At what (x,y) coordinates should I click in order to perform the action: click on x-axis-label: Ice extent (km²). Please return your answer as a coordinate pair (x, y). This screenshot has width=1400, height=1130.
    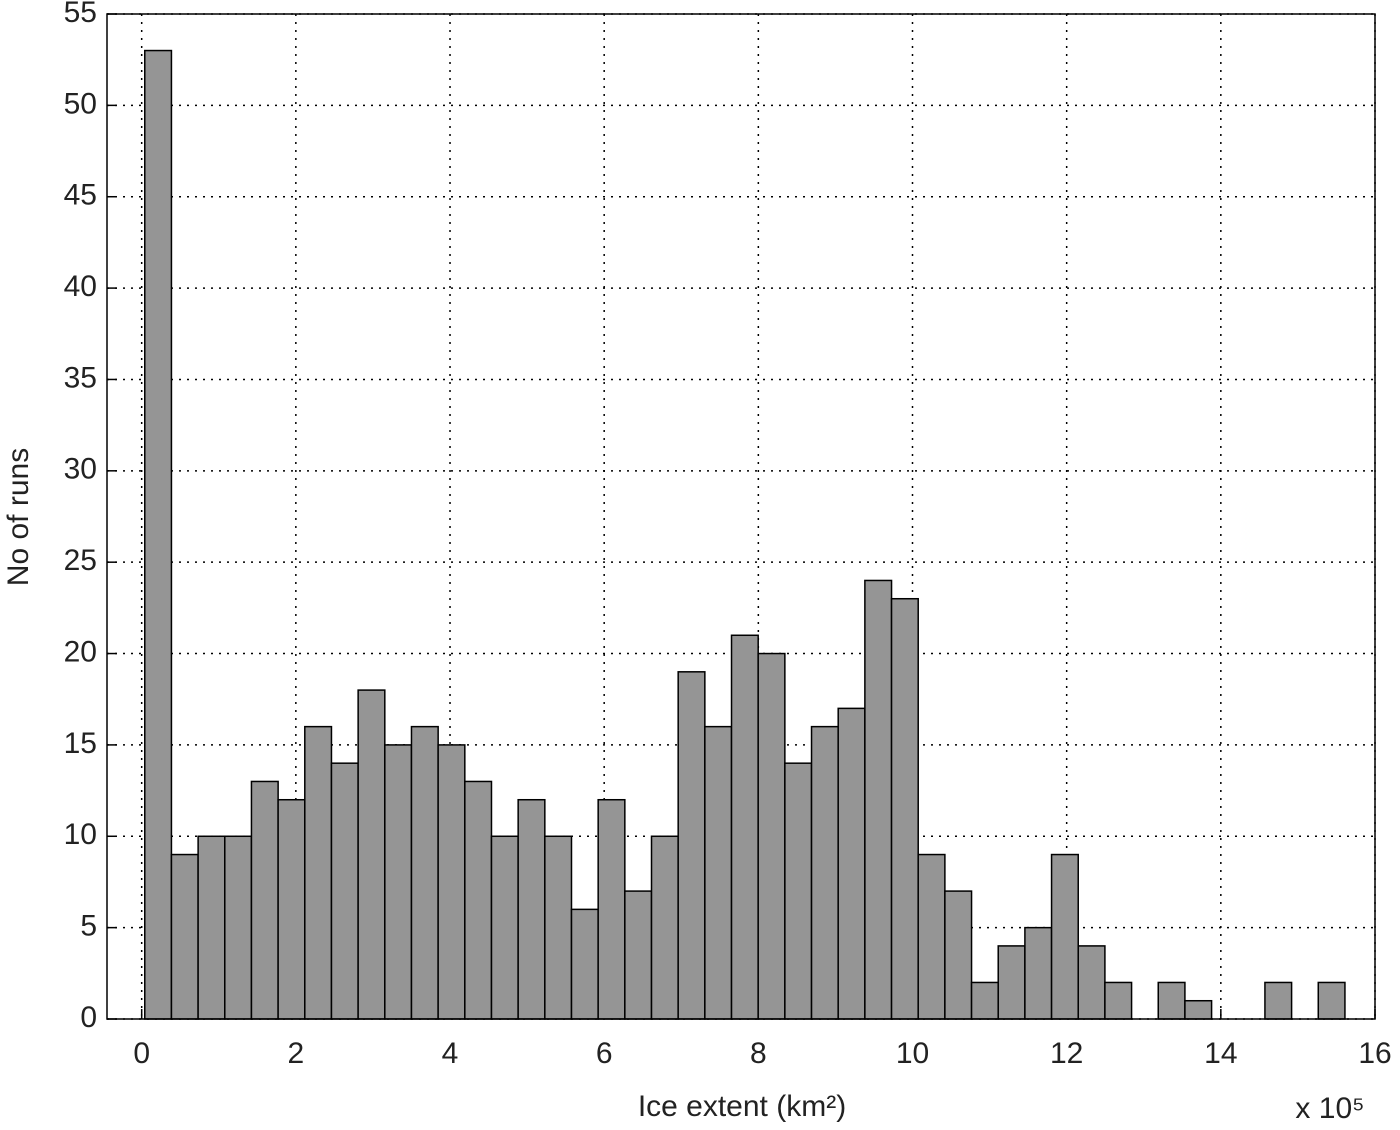
    Looking at the image, I should click on (742, 1106).